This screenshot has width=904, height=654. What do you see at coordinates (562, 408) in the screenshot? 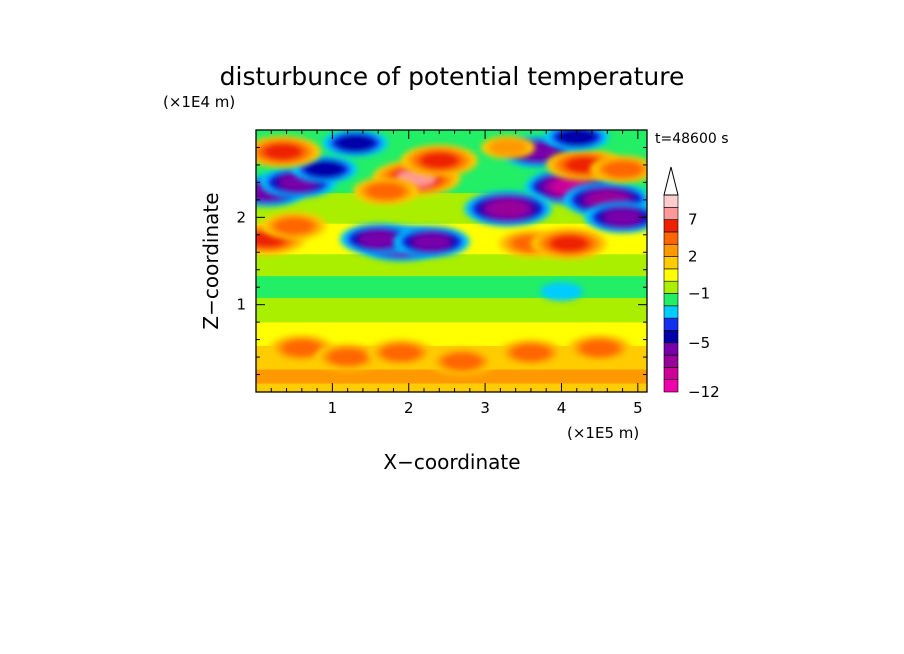
I see `x-tick-label: 4` at bounding box center [562, 408].